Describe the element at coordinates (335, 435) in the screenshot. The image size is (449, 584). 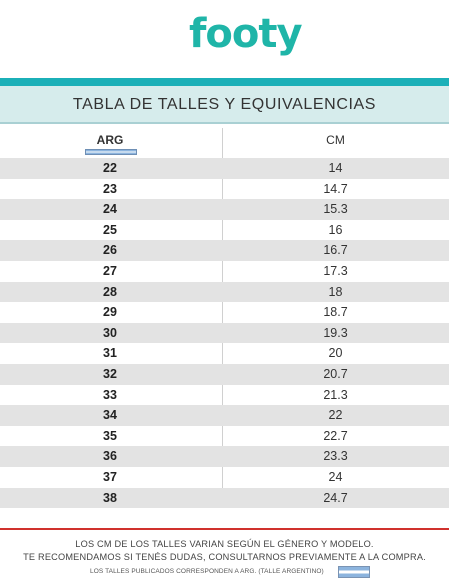
I see `cell-cm: 22.7` at that location.